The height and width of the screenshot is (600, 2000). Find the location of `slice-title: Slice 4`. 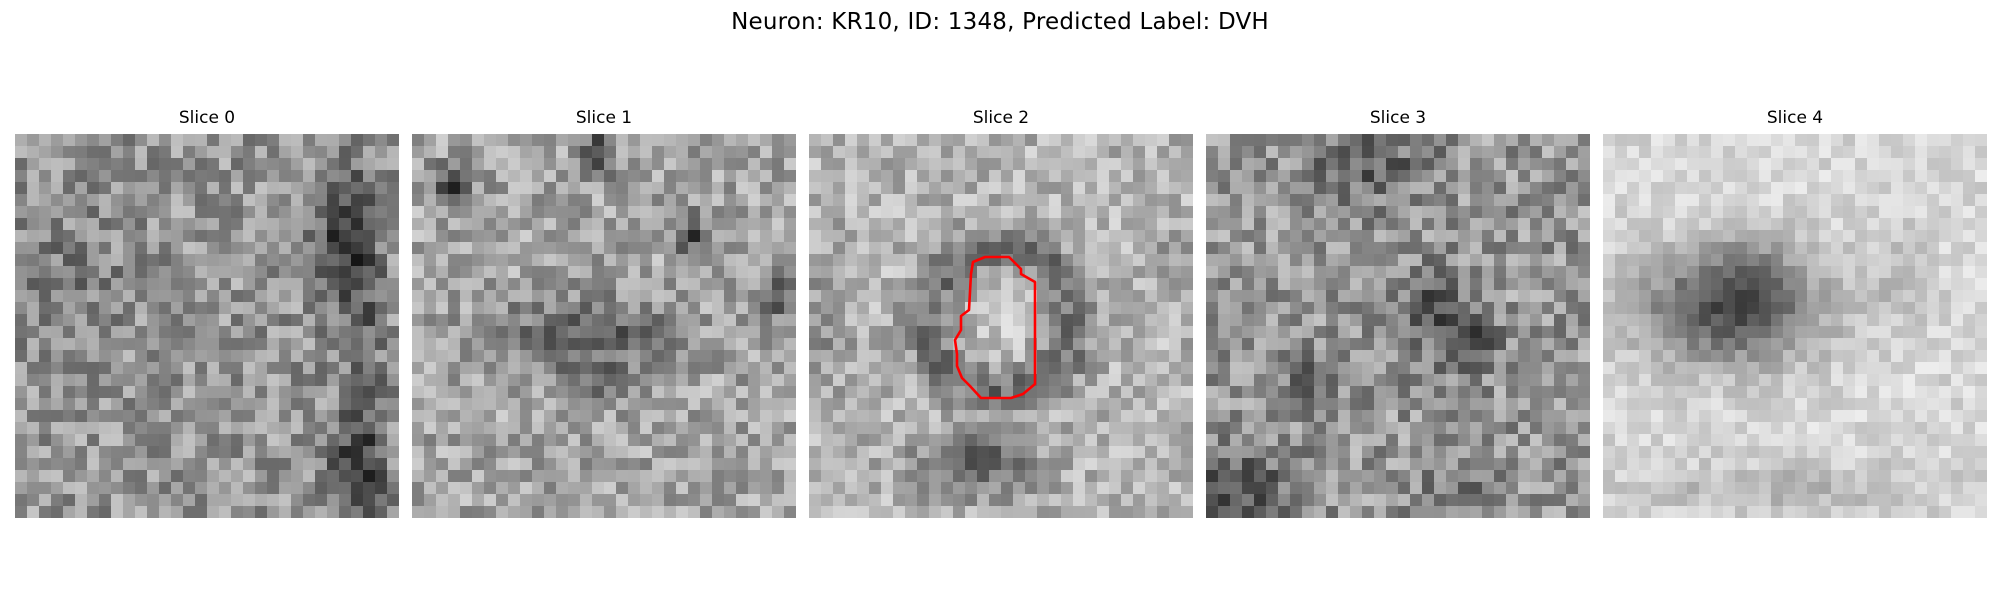

slice-title: Slice 4 is located at coordinates (1795, 118).